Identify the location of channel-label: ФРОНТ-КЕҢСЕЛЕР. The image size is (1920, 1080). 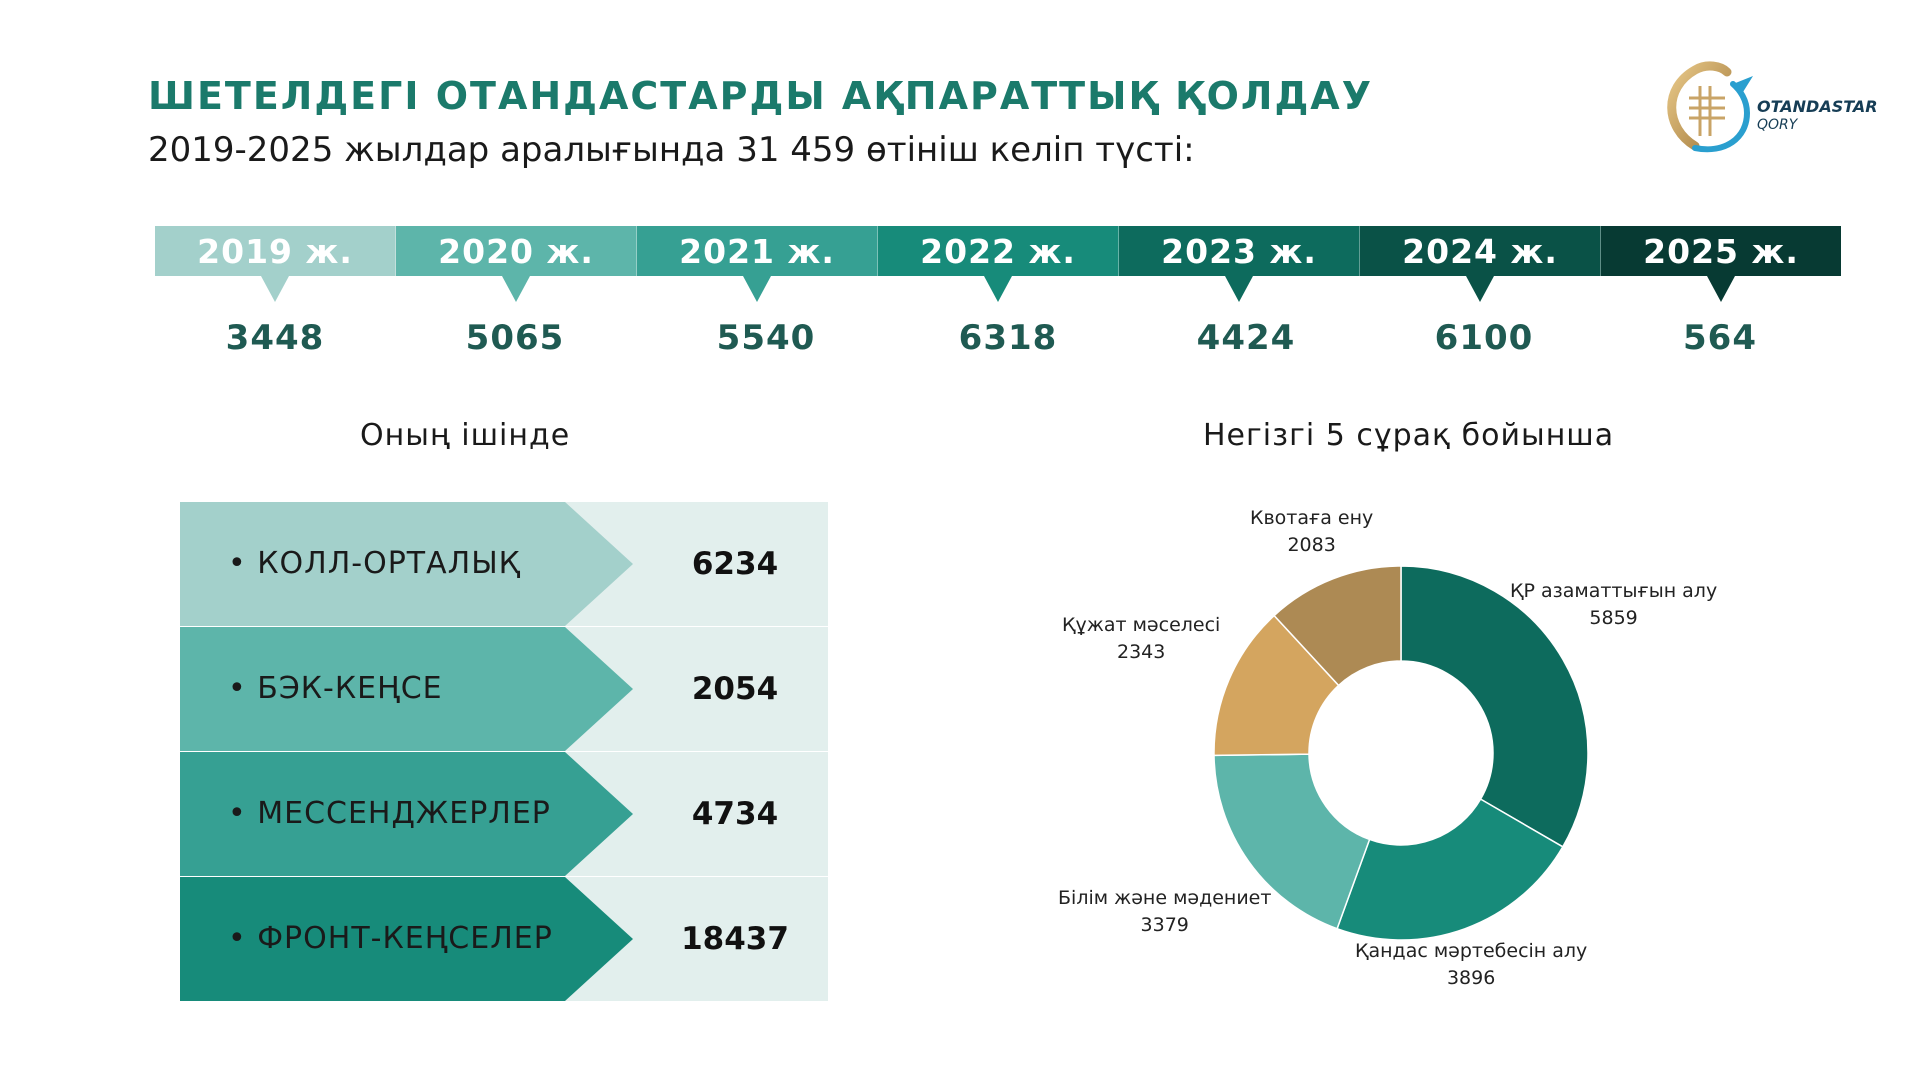
(390, 939).